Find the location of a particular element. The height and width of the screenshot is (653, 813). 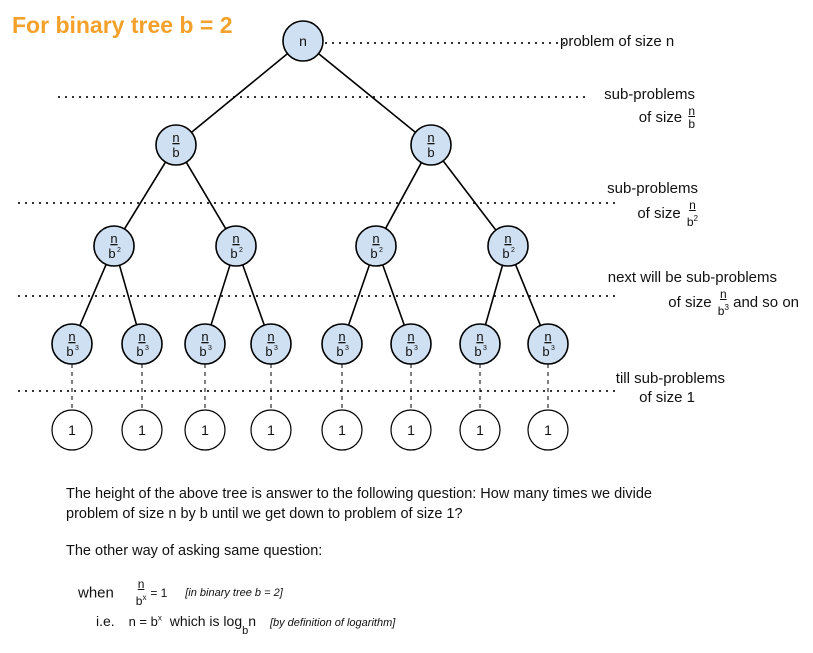

leaf-node-label-7: 1 is located at coordinates (548, 430).